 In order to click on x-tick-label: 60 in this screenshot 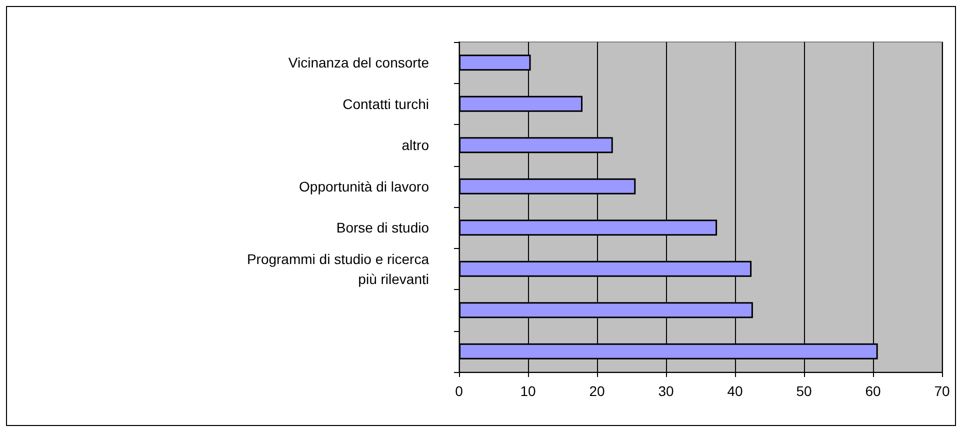, I will do `click(873, 391)`.